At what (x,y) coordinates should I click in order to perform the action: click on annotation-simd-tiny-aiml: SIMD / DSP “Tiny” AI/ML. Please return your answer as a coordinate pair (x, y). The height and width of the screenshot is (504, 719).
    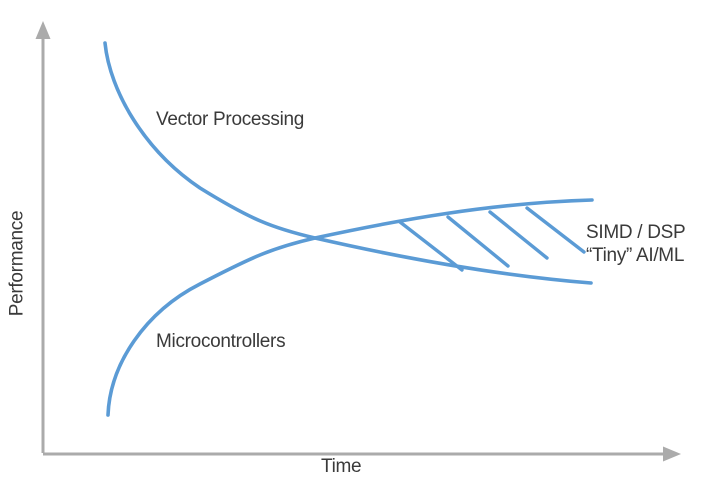
    Looking at the image, I should click on (636, 244).